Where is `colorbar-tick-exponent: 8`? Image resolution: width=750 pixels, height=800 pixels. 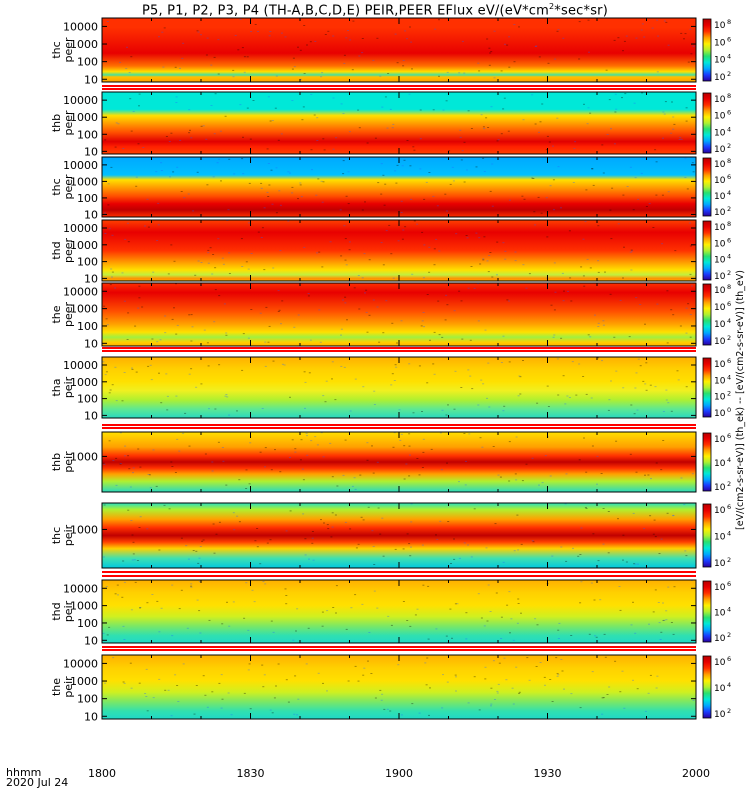
colorbar-tick-exponent: 8 is located at coordinates (729, 96).